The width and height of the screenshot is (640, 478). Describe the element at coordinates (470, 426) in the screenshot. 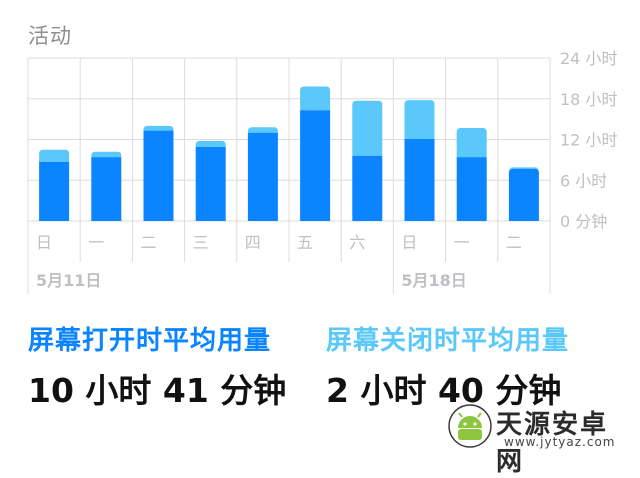

I see `android-robot-logo-icon` at that location.